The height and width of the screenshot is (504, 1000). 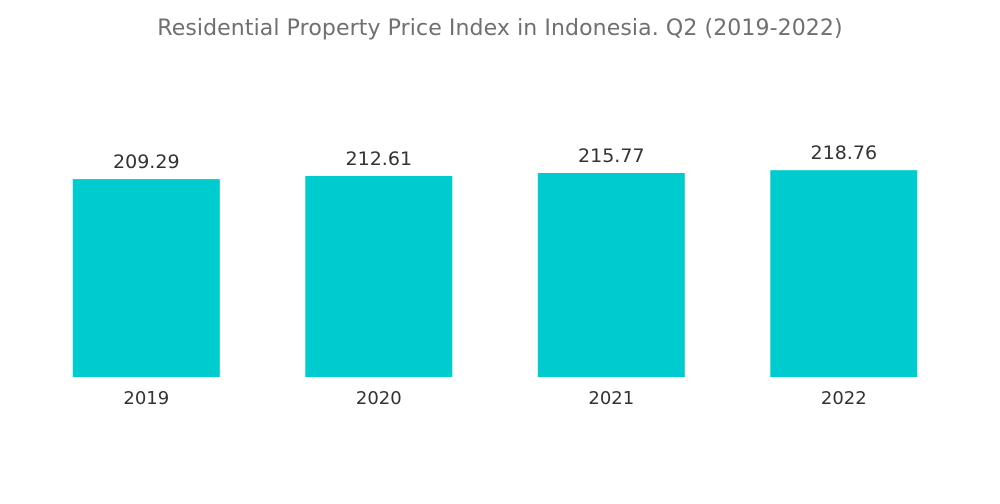 What do you see at coordinates (844, 398) in the screenshot?
I see `x-tick-label-2022: 2022` at bounding box center [844, 398].